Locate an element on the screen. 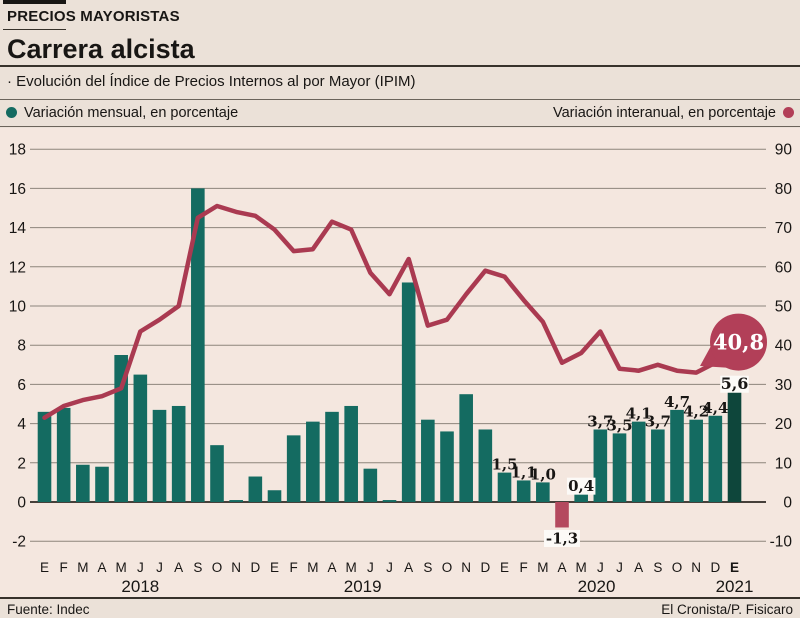 The width and height of the screenshot is (800, 618). legend-yoy-label: Variación interanual, en porcentaje is located at coordinates (664, 113).